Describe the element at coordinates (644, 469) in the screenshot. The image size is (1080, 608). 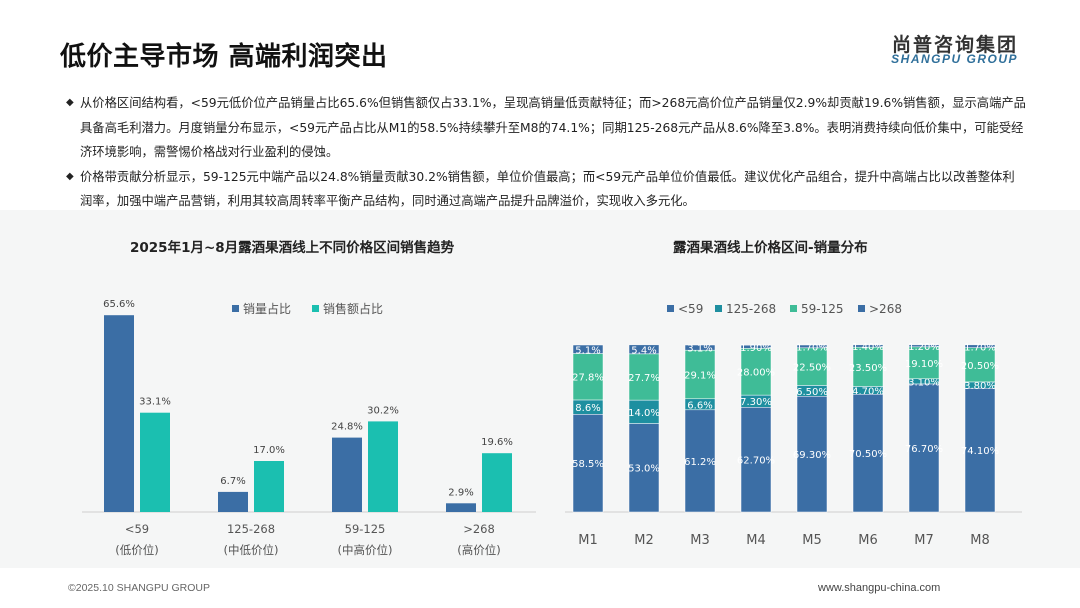
I see `segment-value-label: 53.0%` at that location.